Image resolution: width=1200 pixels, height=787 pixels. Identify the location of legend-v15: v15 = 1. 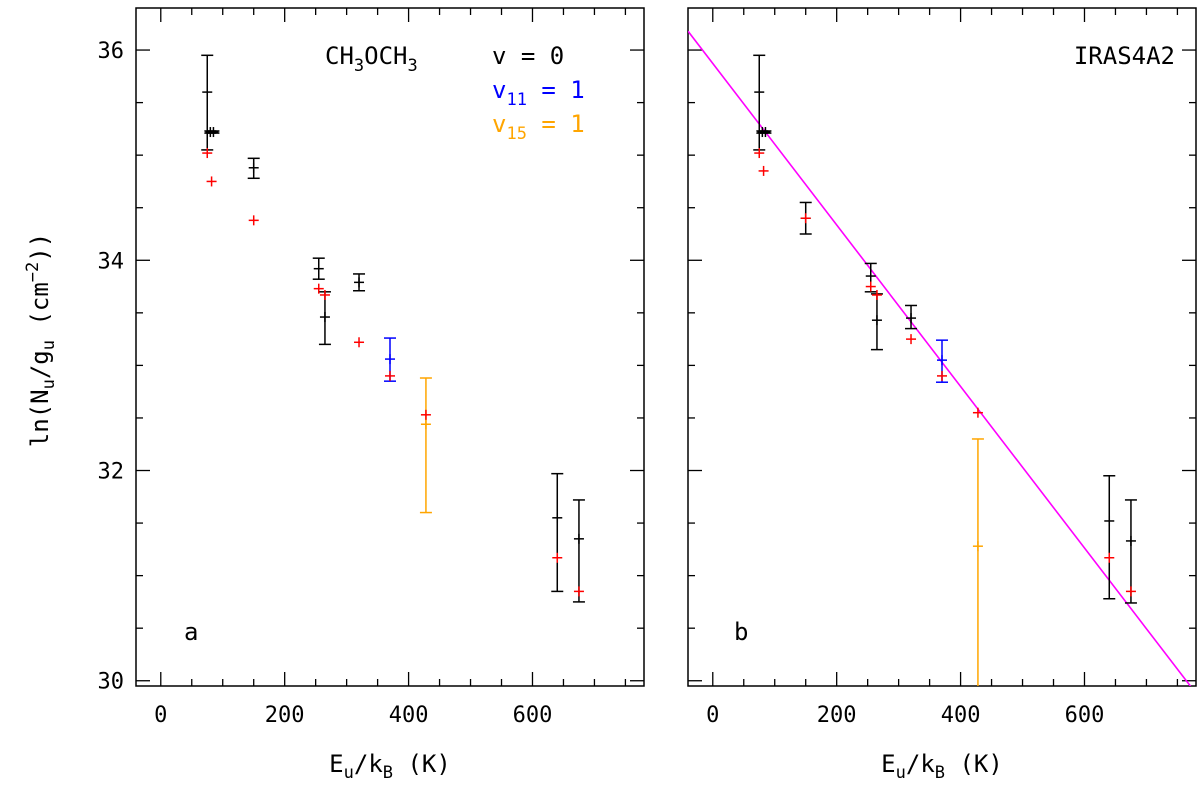
(538, 127).